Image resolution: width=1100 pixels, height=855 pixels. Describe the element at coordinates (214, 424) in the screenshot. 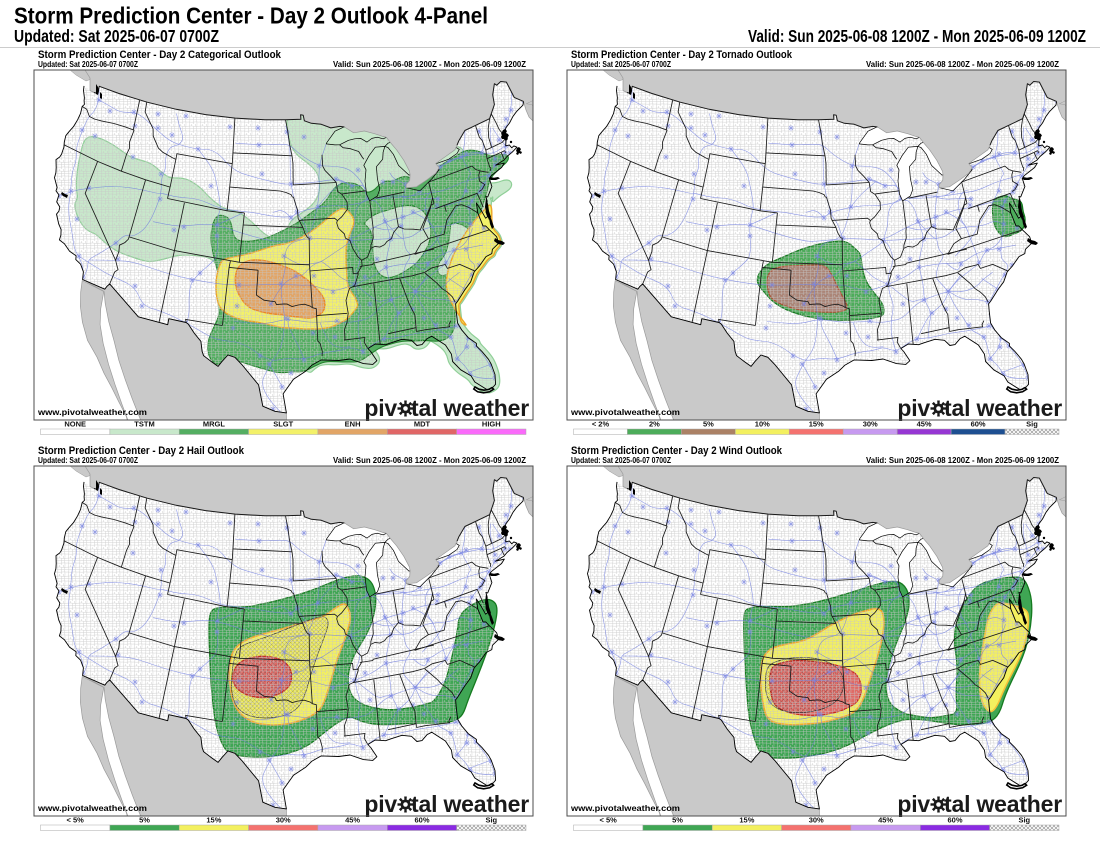

I see `svg-text: MRGL` at that location.